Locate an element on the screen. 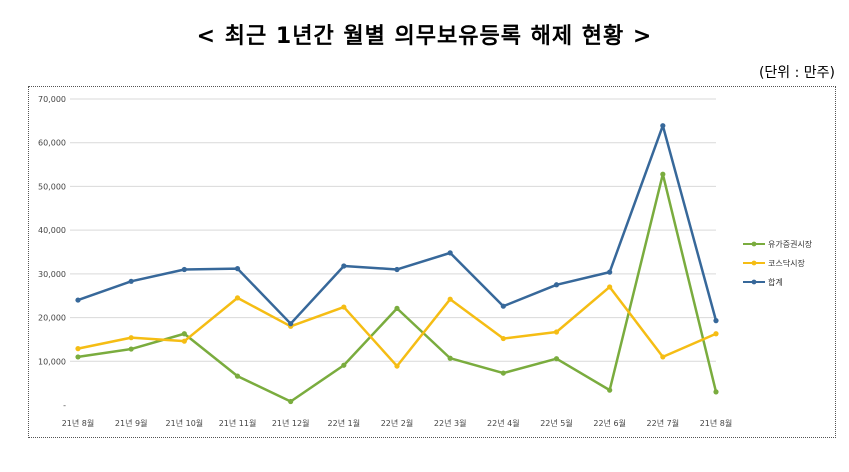 The image size is (849, 472). y-tick-label: 70,000 is located at coordinates (52, 99).